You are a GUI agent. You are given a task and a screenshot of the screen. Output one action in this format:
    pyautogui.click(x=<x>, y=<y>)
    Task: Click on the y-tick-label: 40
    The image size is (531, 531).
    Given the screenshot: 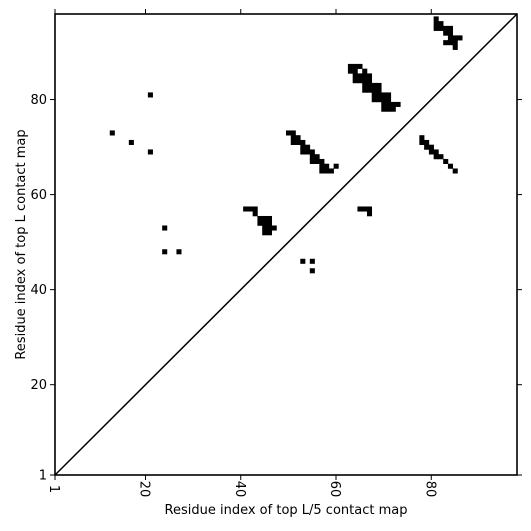 What is the action you would take?
    pyautogui.click(x=38, y=290)
    